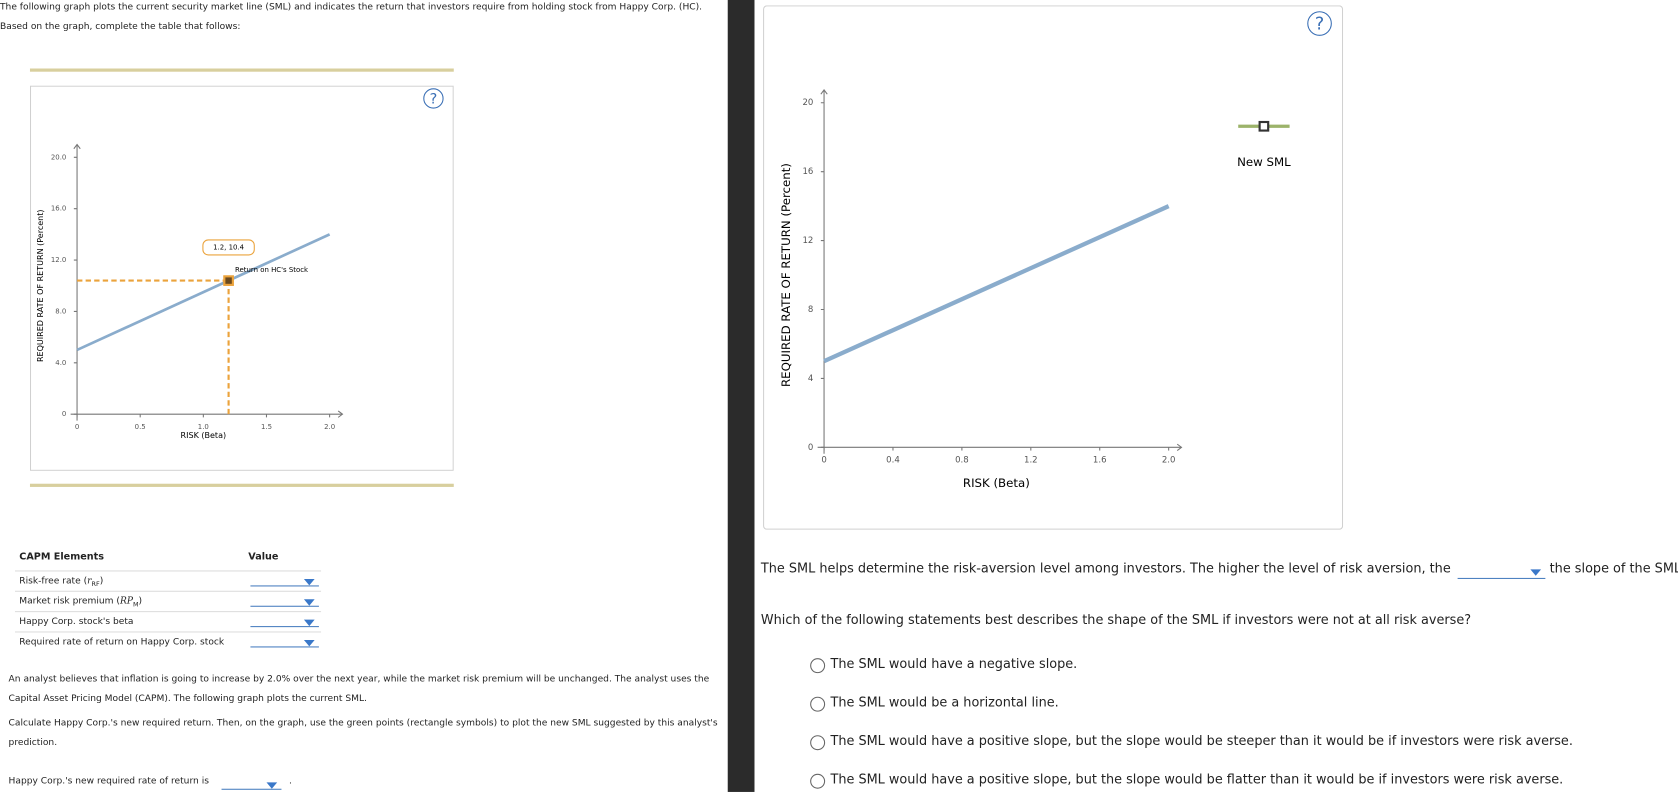 Image resolution: width=1678 pixels, height=792 pixels. I want to click on point-label-box, so click(228, 247).